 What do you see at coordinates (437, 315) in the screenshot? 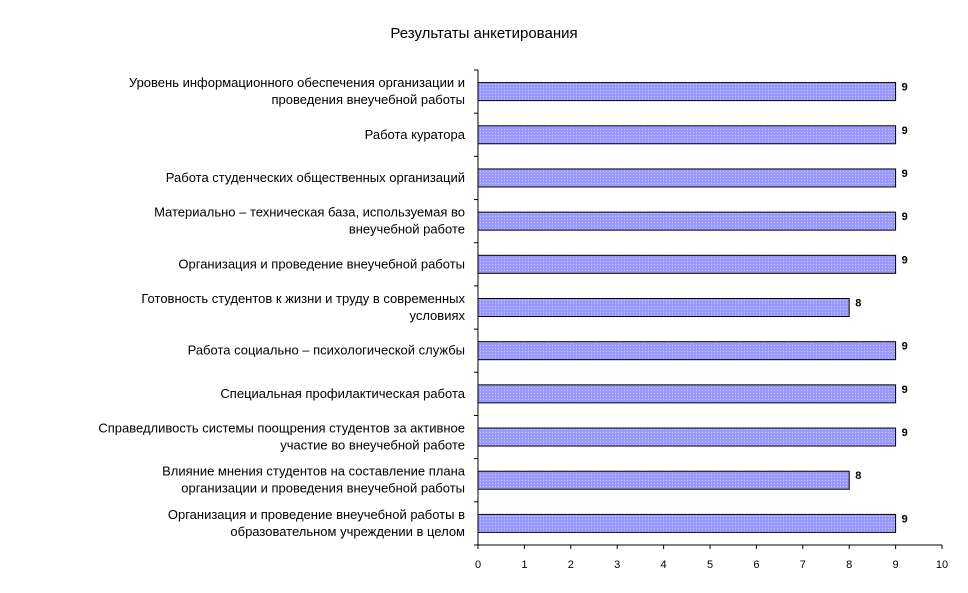
I see `category-label: условиях` at bounding box center [437, 315].